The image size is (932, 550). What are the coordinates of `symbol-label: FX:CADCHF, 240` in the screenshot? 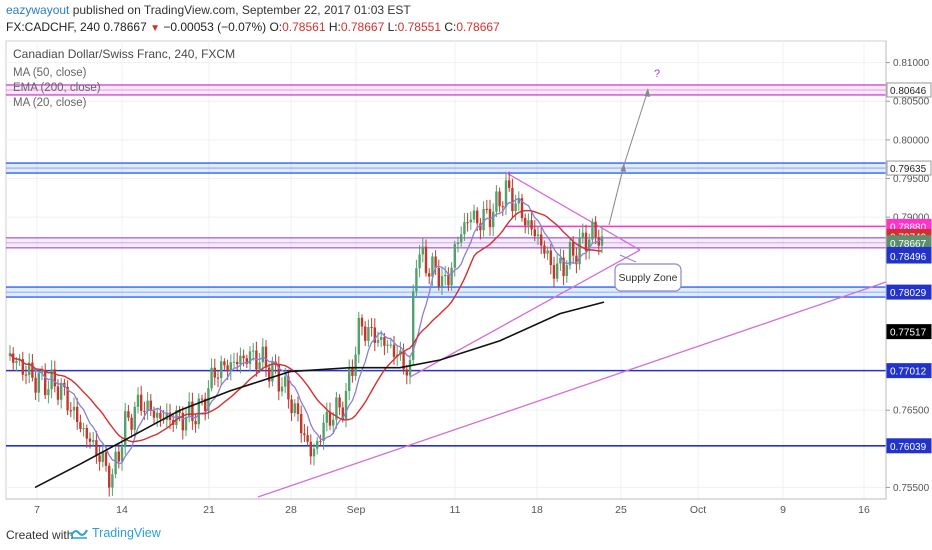 It's located at (53, 27).